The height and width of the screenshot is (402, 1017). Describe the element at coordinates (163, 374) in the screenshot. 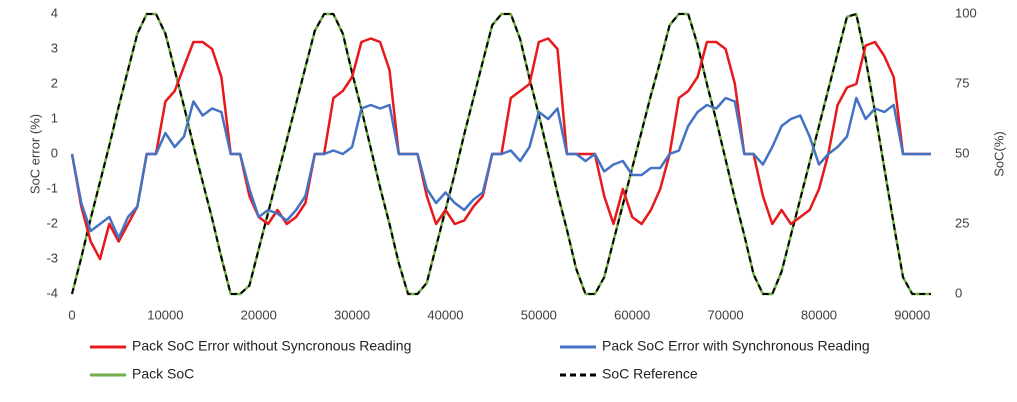

I see `legend-label: Pack SoC` at that location.